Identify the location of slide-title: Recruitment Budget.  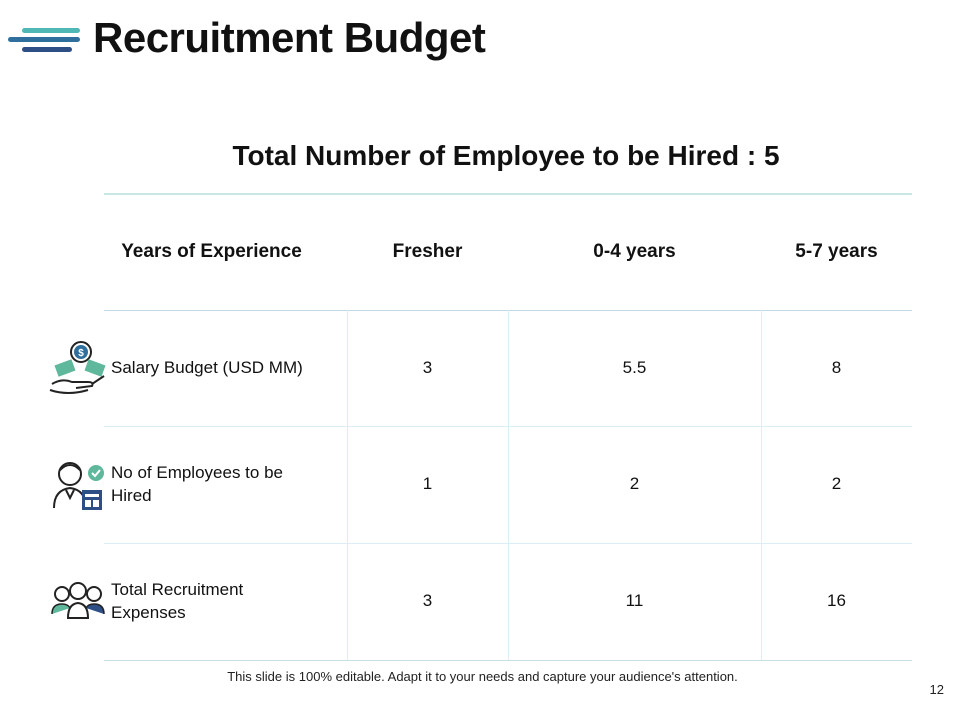
(289, 37).